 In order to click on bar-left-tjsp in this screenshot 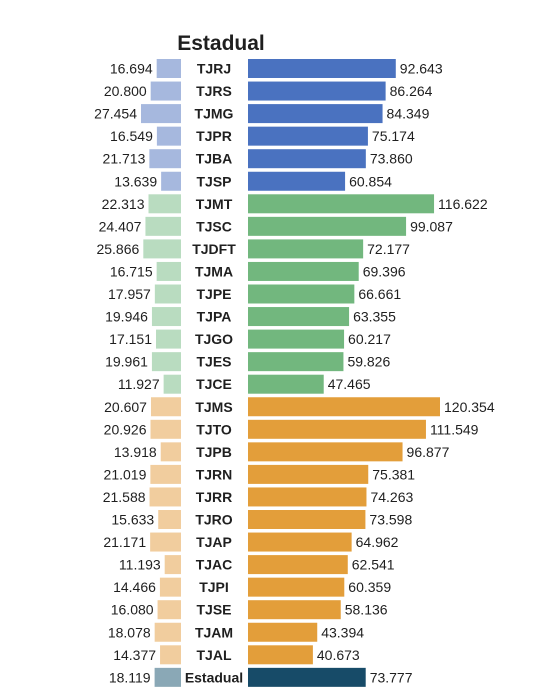, I will do `click(171, 181)`.